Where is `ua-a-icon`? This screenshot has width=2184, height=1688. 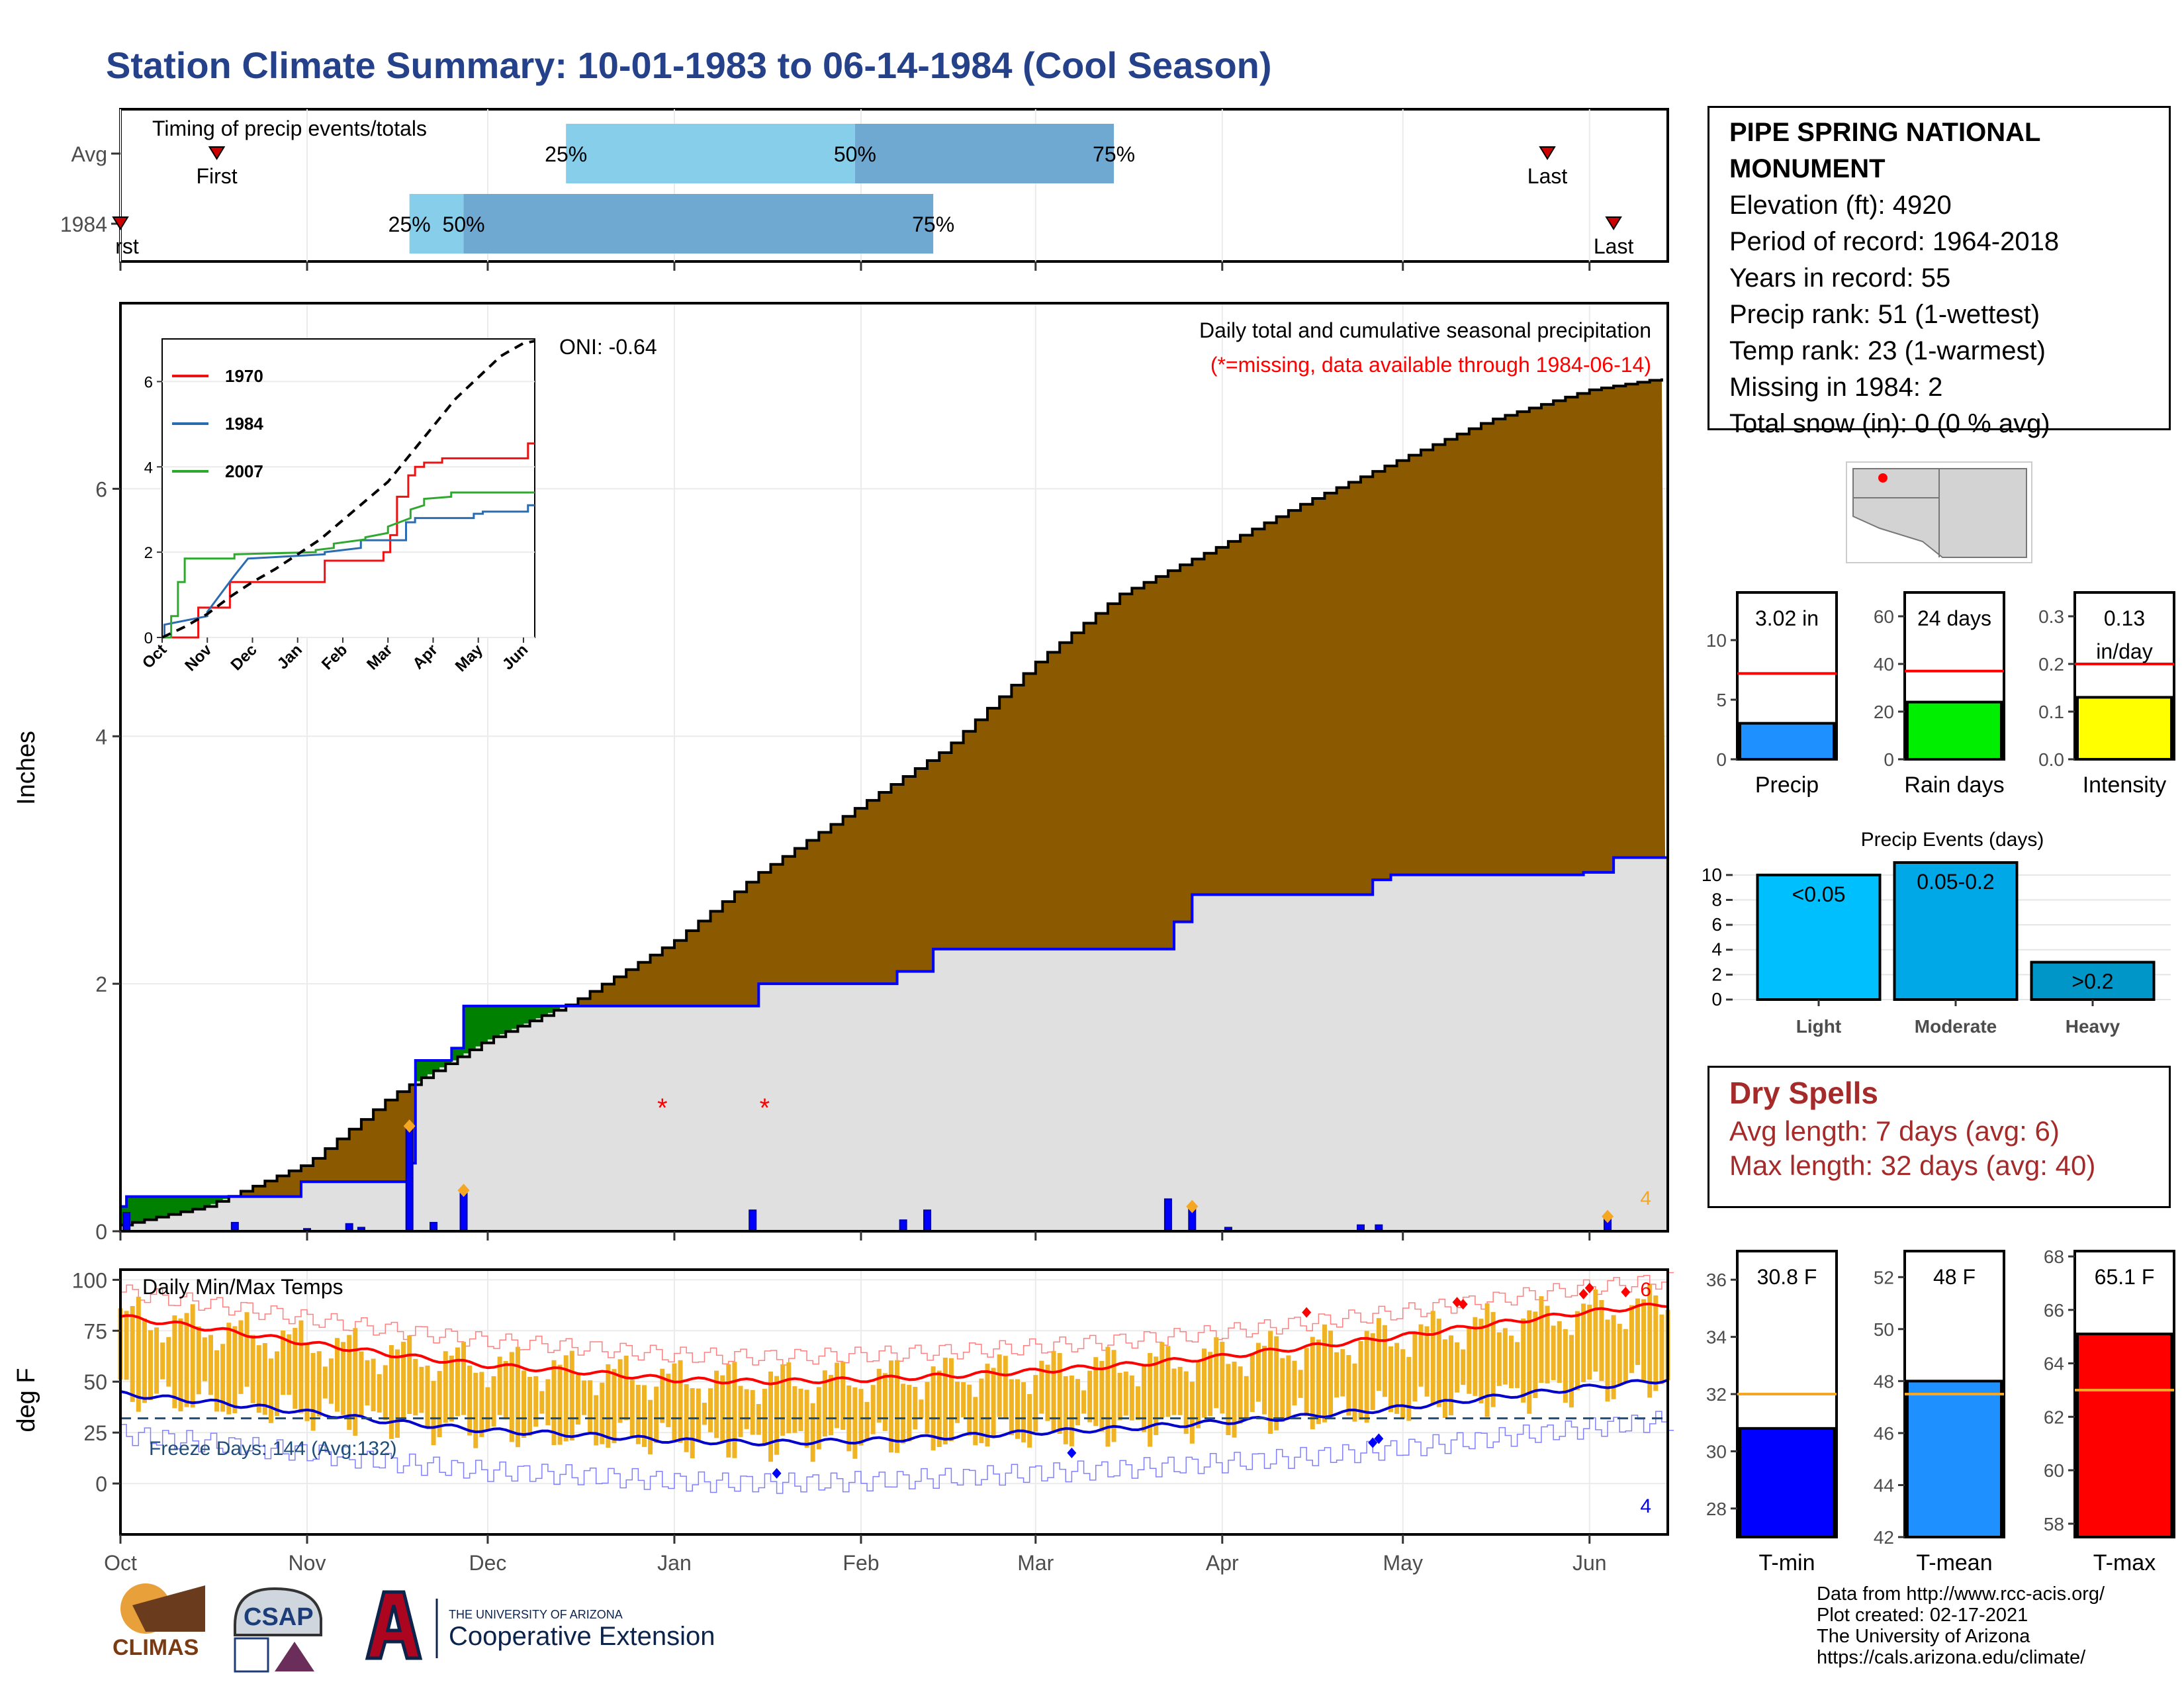
ua-a-icon is located at coordinates (394, 1625).